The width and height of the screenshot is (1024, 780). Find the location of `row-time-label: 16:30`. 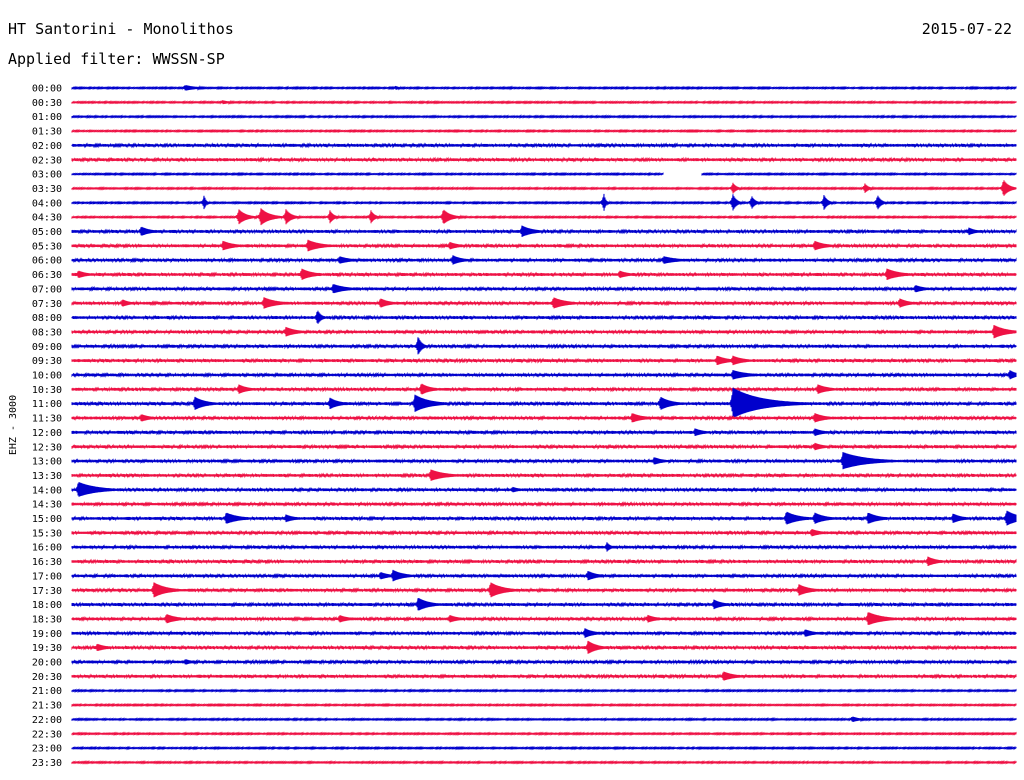

row-time-label: 16:30 is located at coordinates (47, 562).